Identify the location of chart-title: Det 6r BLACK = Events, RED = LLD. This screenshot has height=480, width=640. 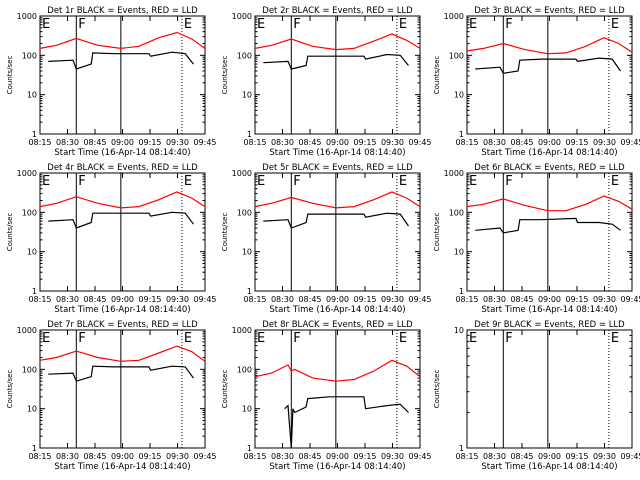
(549, 168).